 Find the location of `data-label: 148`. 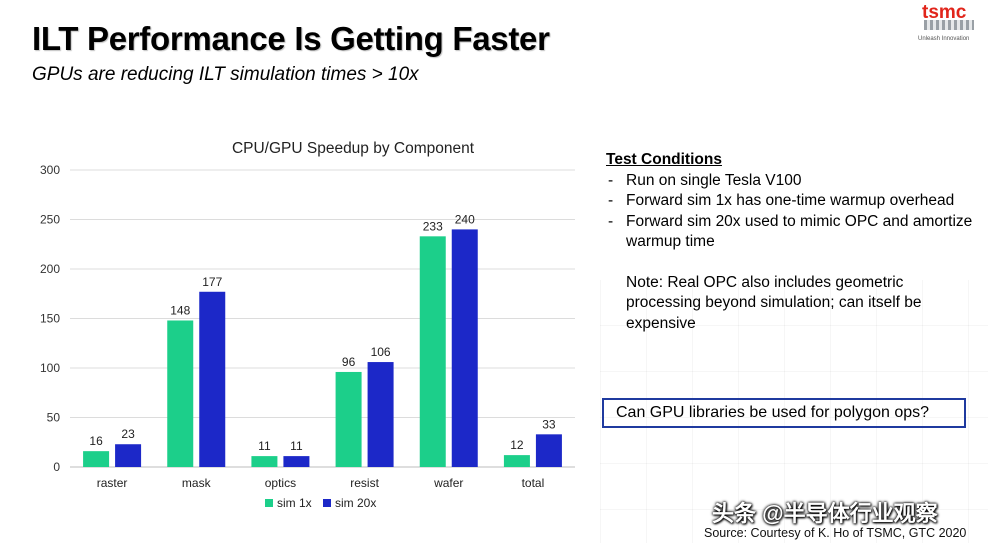

data-label: 148 is located at coordinates (180, 310).